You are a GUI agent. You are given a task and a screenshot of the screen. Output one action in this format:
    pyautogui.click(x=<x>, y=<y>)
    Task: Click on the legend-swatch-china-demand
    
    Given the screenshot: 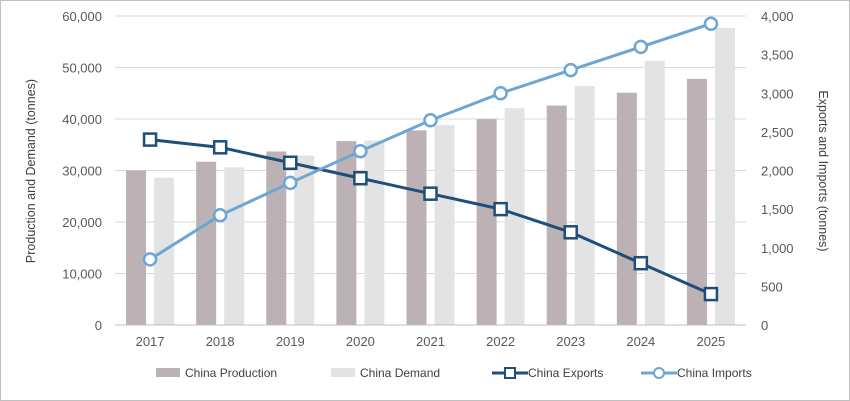 What is the action you would take?
    pyautogui.click(x=343, y=372)
    